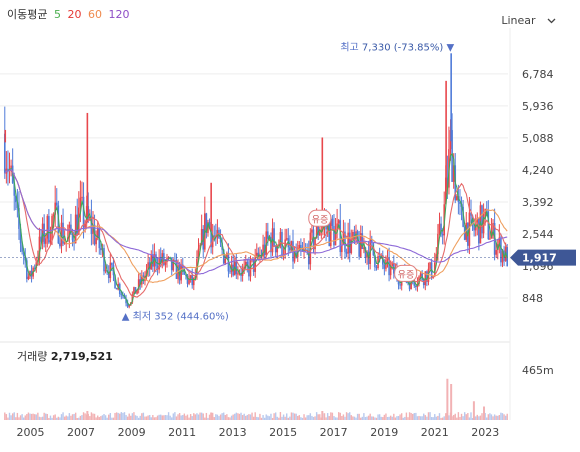  I want to click on legend-ma60: 60, so click(94, 14).